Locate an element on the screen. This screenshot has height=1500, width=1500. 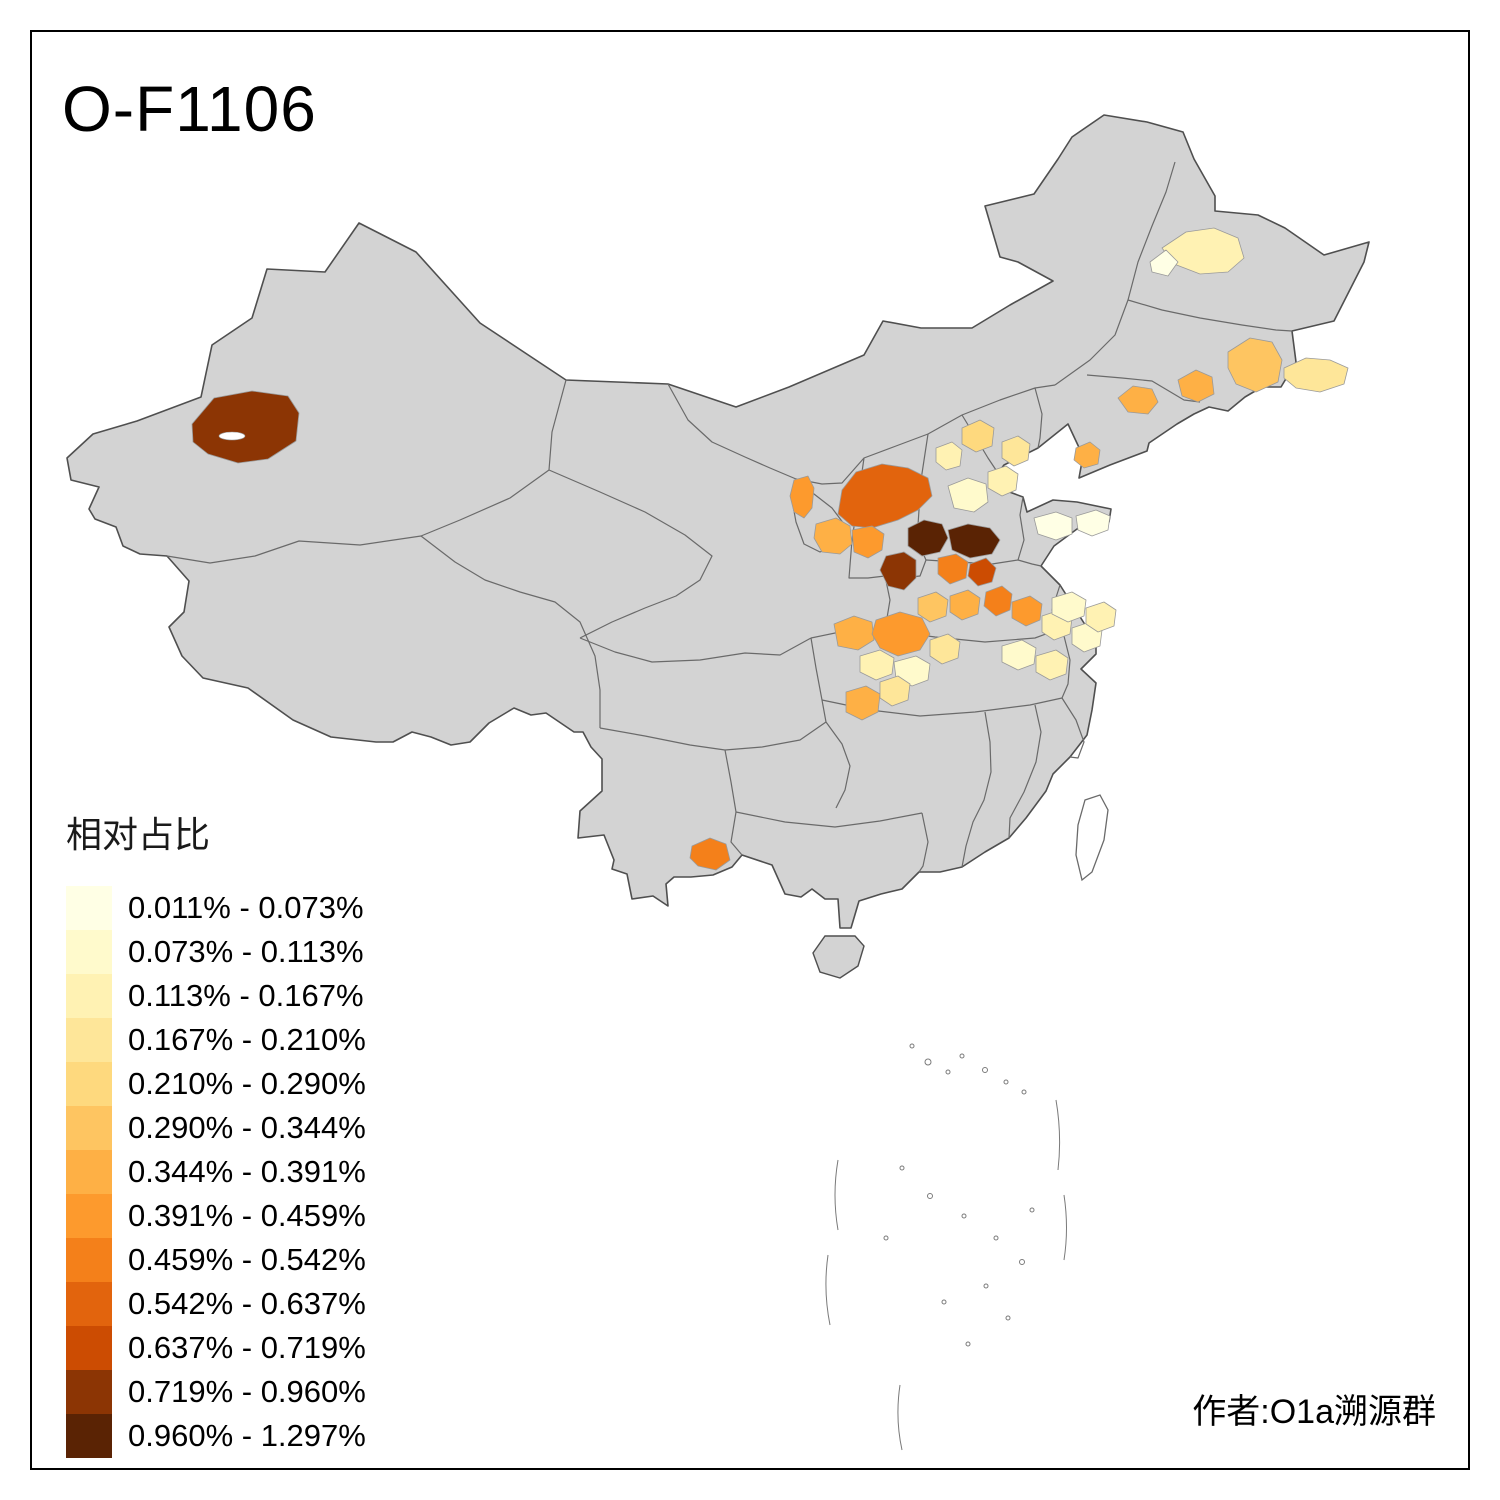
legend-row: 0.459% - 0.542% is located at coordinates (216, 1260).